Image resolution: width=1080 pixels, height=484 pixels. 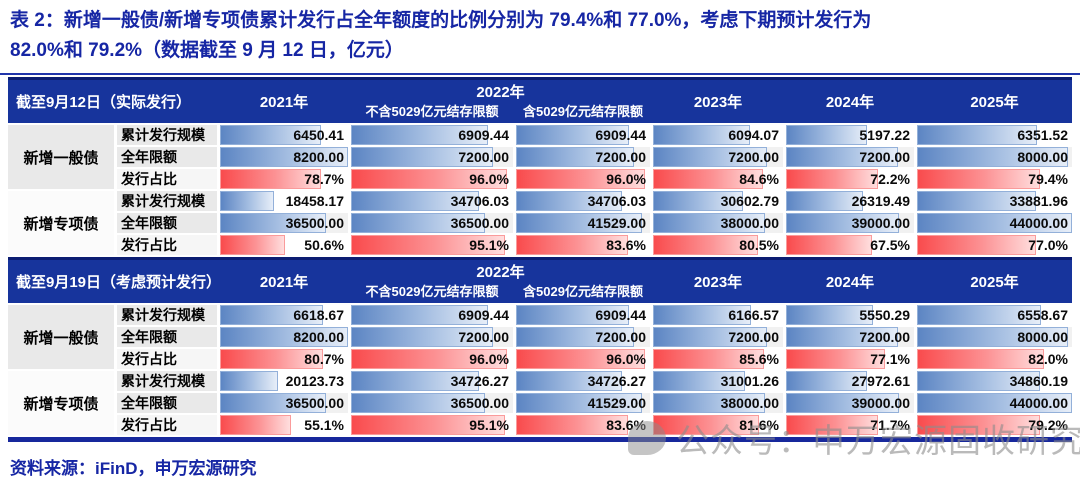 What do you see at coordinates (759, 359) in the screenshot?
I see `cell-value: 85.6%` at bounding box center [759, 359].